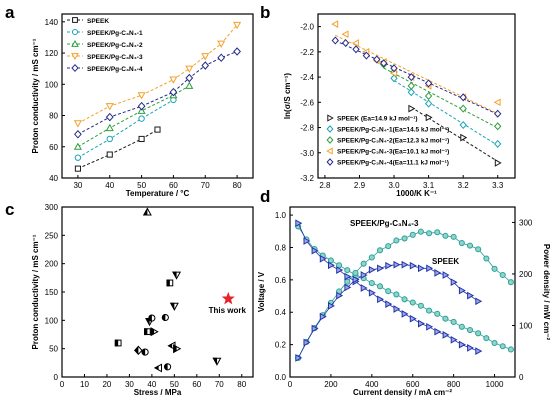  I want to click on panel-d-y-tick-label-1: 0.2, so click(281, 345).